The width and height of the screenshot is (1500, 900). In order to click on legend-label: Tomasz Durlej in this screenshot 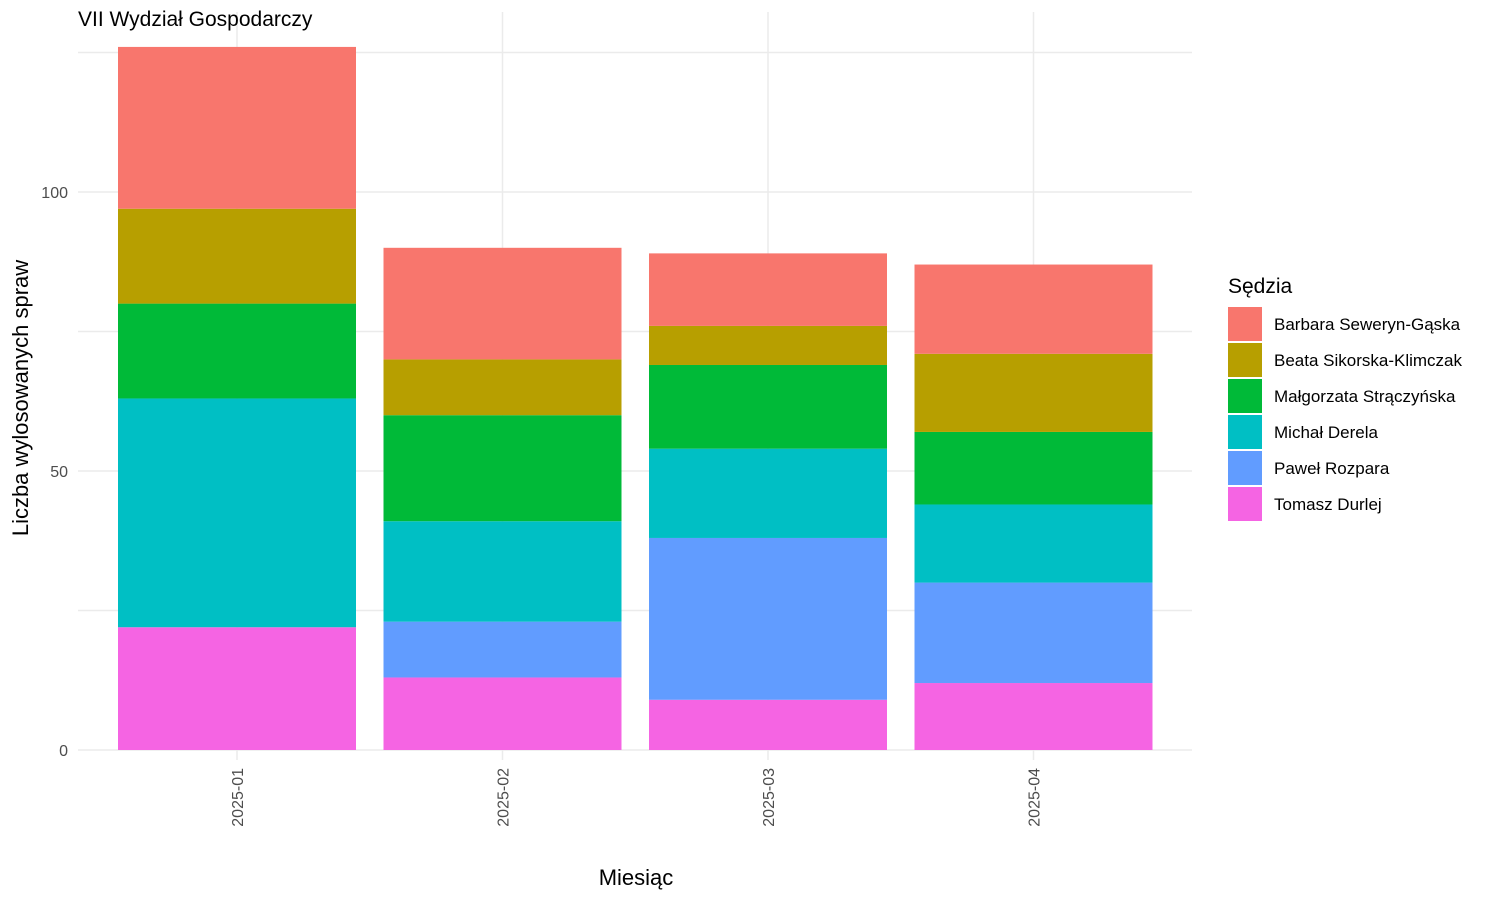, I will do `click(1328, 504)`.